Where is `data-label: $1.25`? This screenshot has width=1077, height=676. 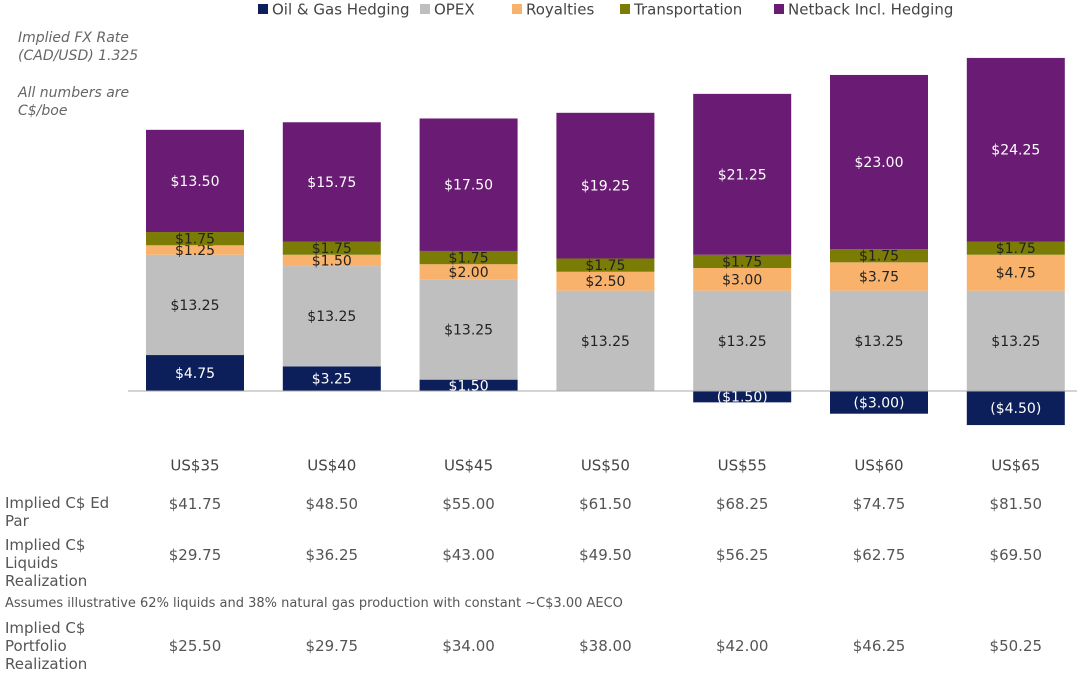
data-label: $1.25 is located at coordinates (195, 251).